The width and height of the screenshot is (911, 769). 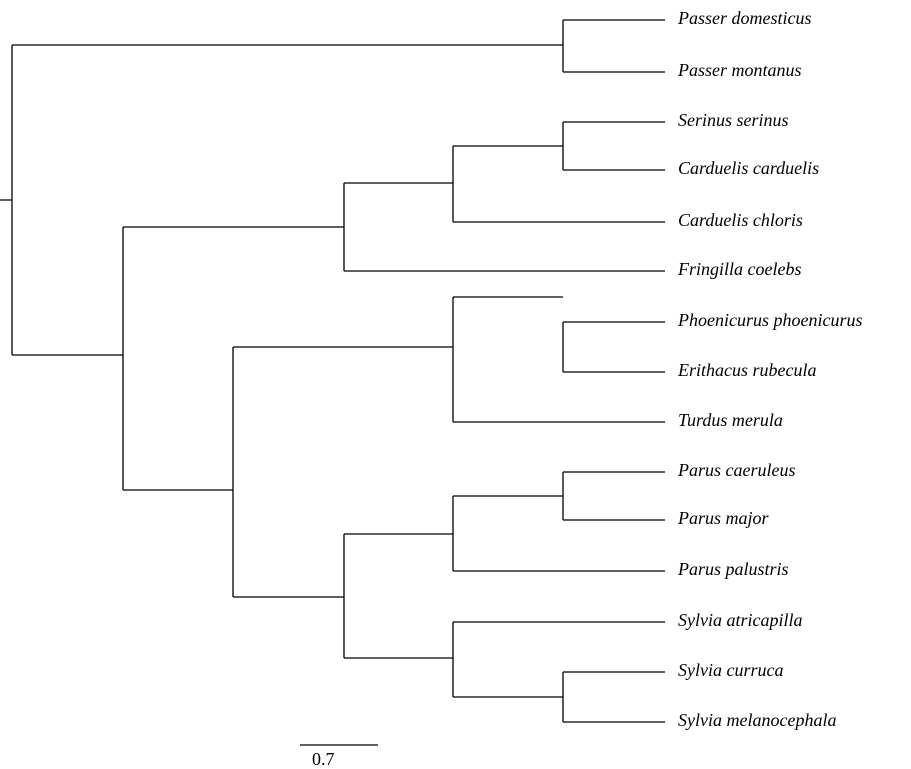 I want to click on scale-label: 0.7, so click(x=323, y=759).